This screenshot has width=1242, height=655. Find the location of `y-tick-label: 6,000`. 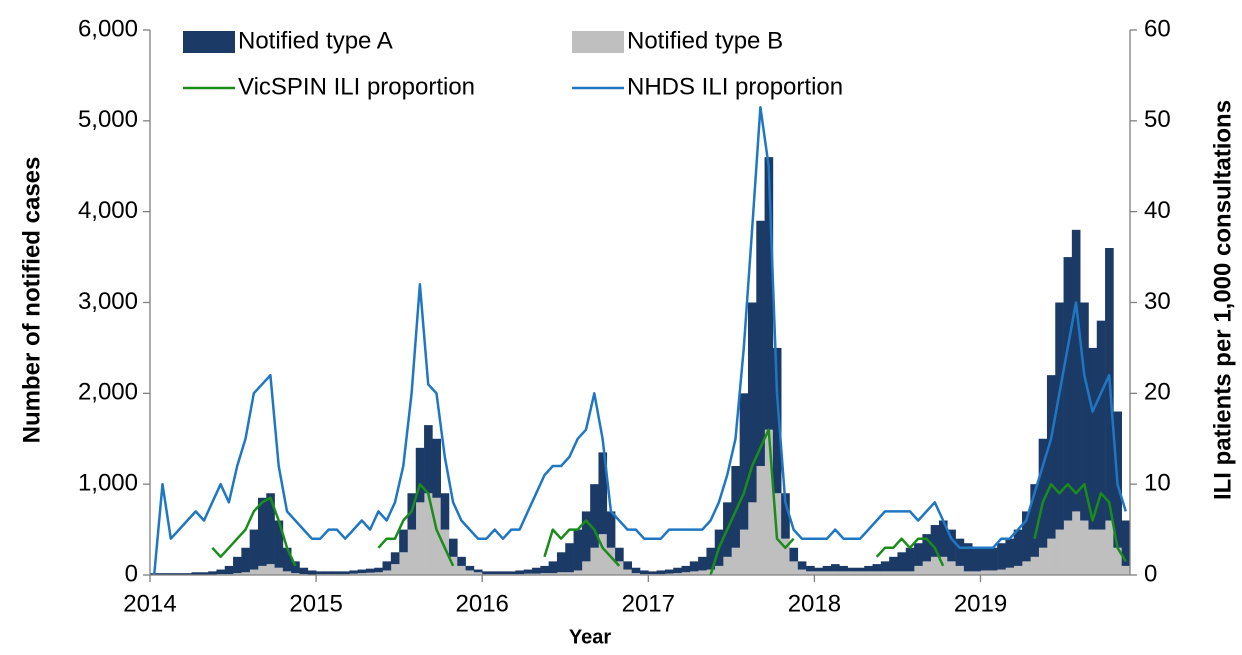

y-tick-label: 6,000 is located at coordinates (108, 28).